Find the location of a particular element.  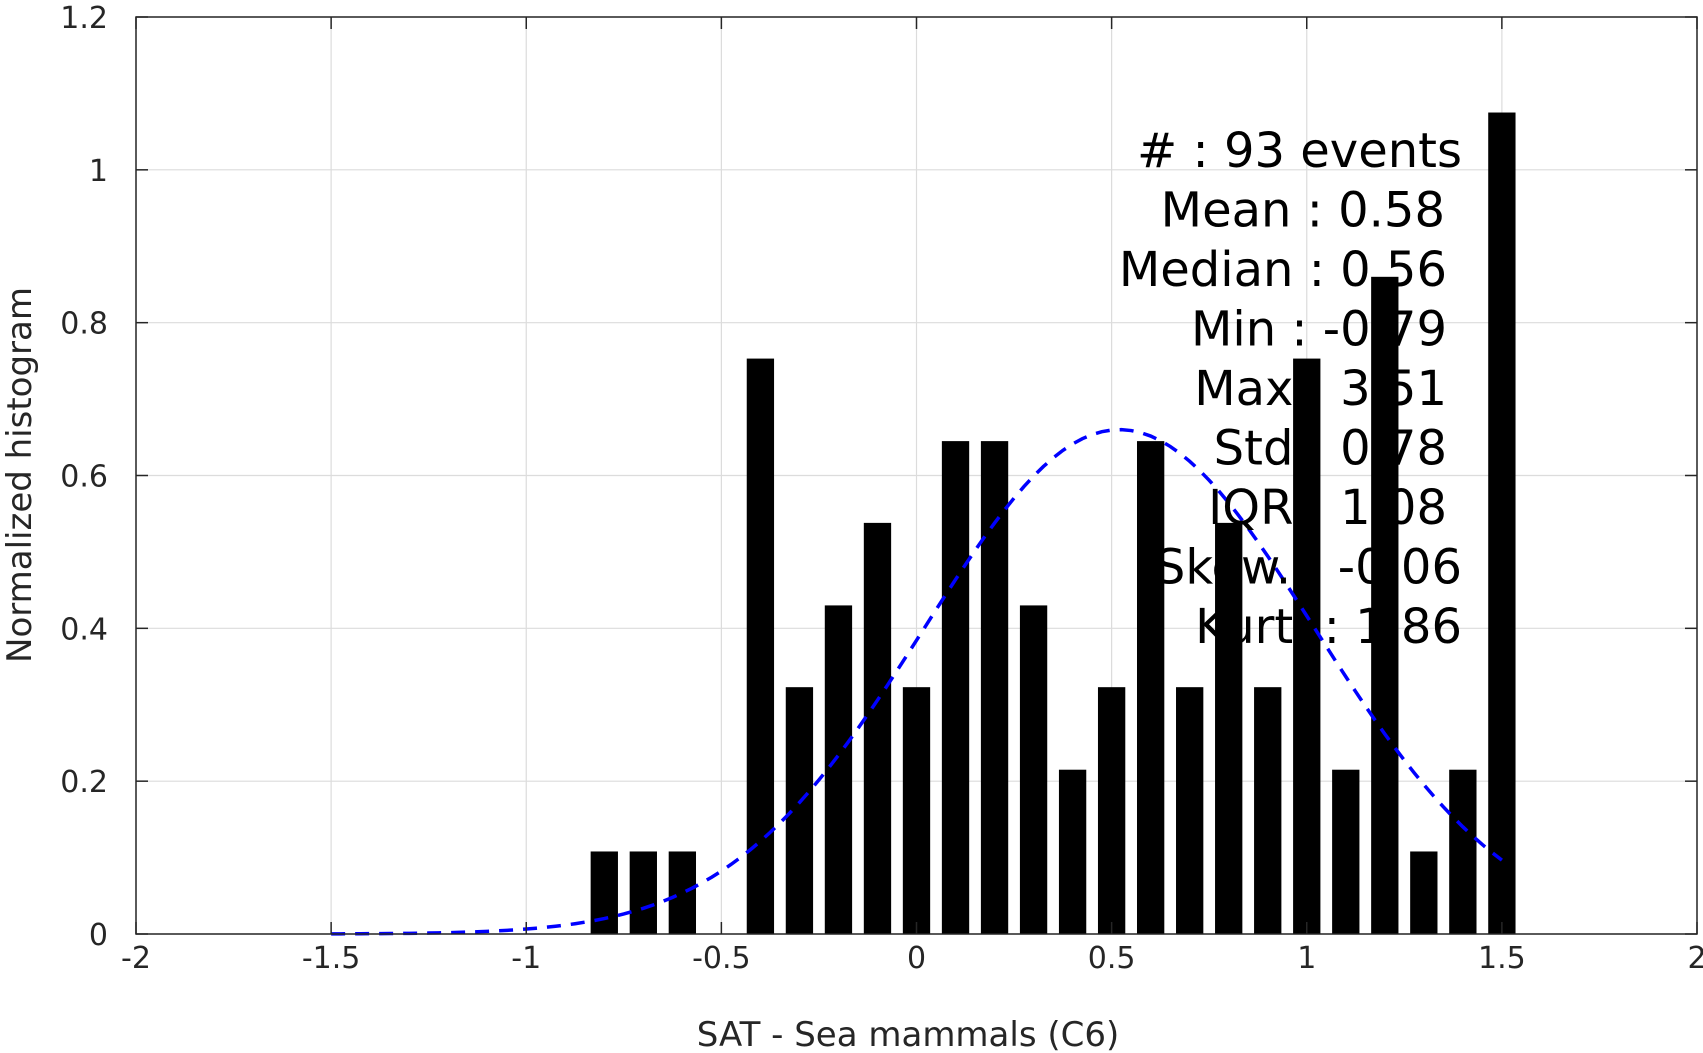

x-tick-label: 0.5 is located at coordinates (1112, 958).